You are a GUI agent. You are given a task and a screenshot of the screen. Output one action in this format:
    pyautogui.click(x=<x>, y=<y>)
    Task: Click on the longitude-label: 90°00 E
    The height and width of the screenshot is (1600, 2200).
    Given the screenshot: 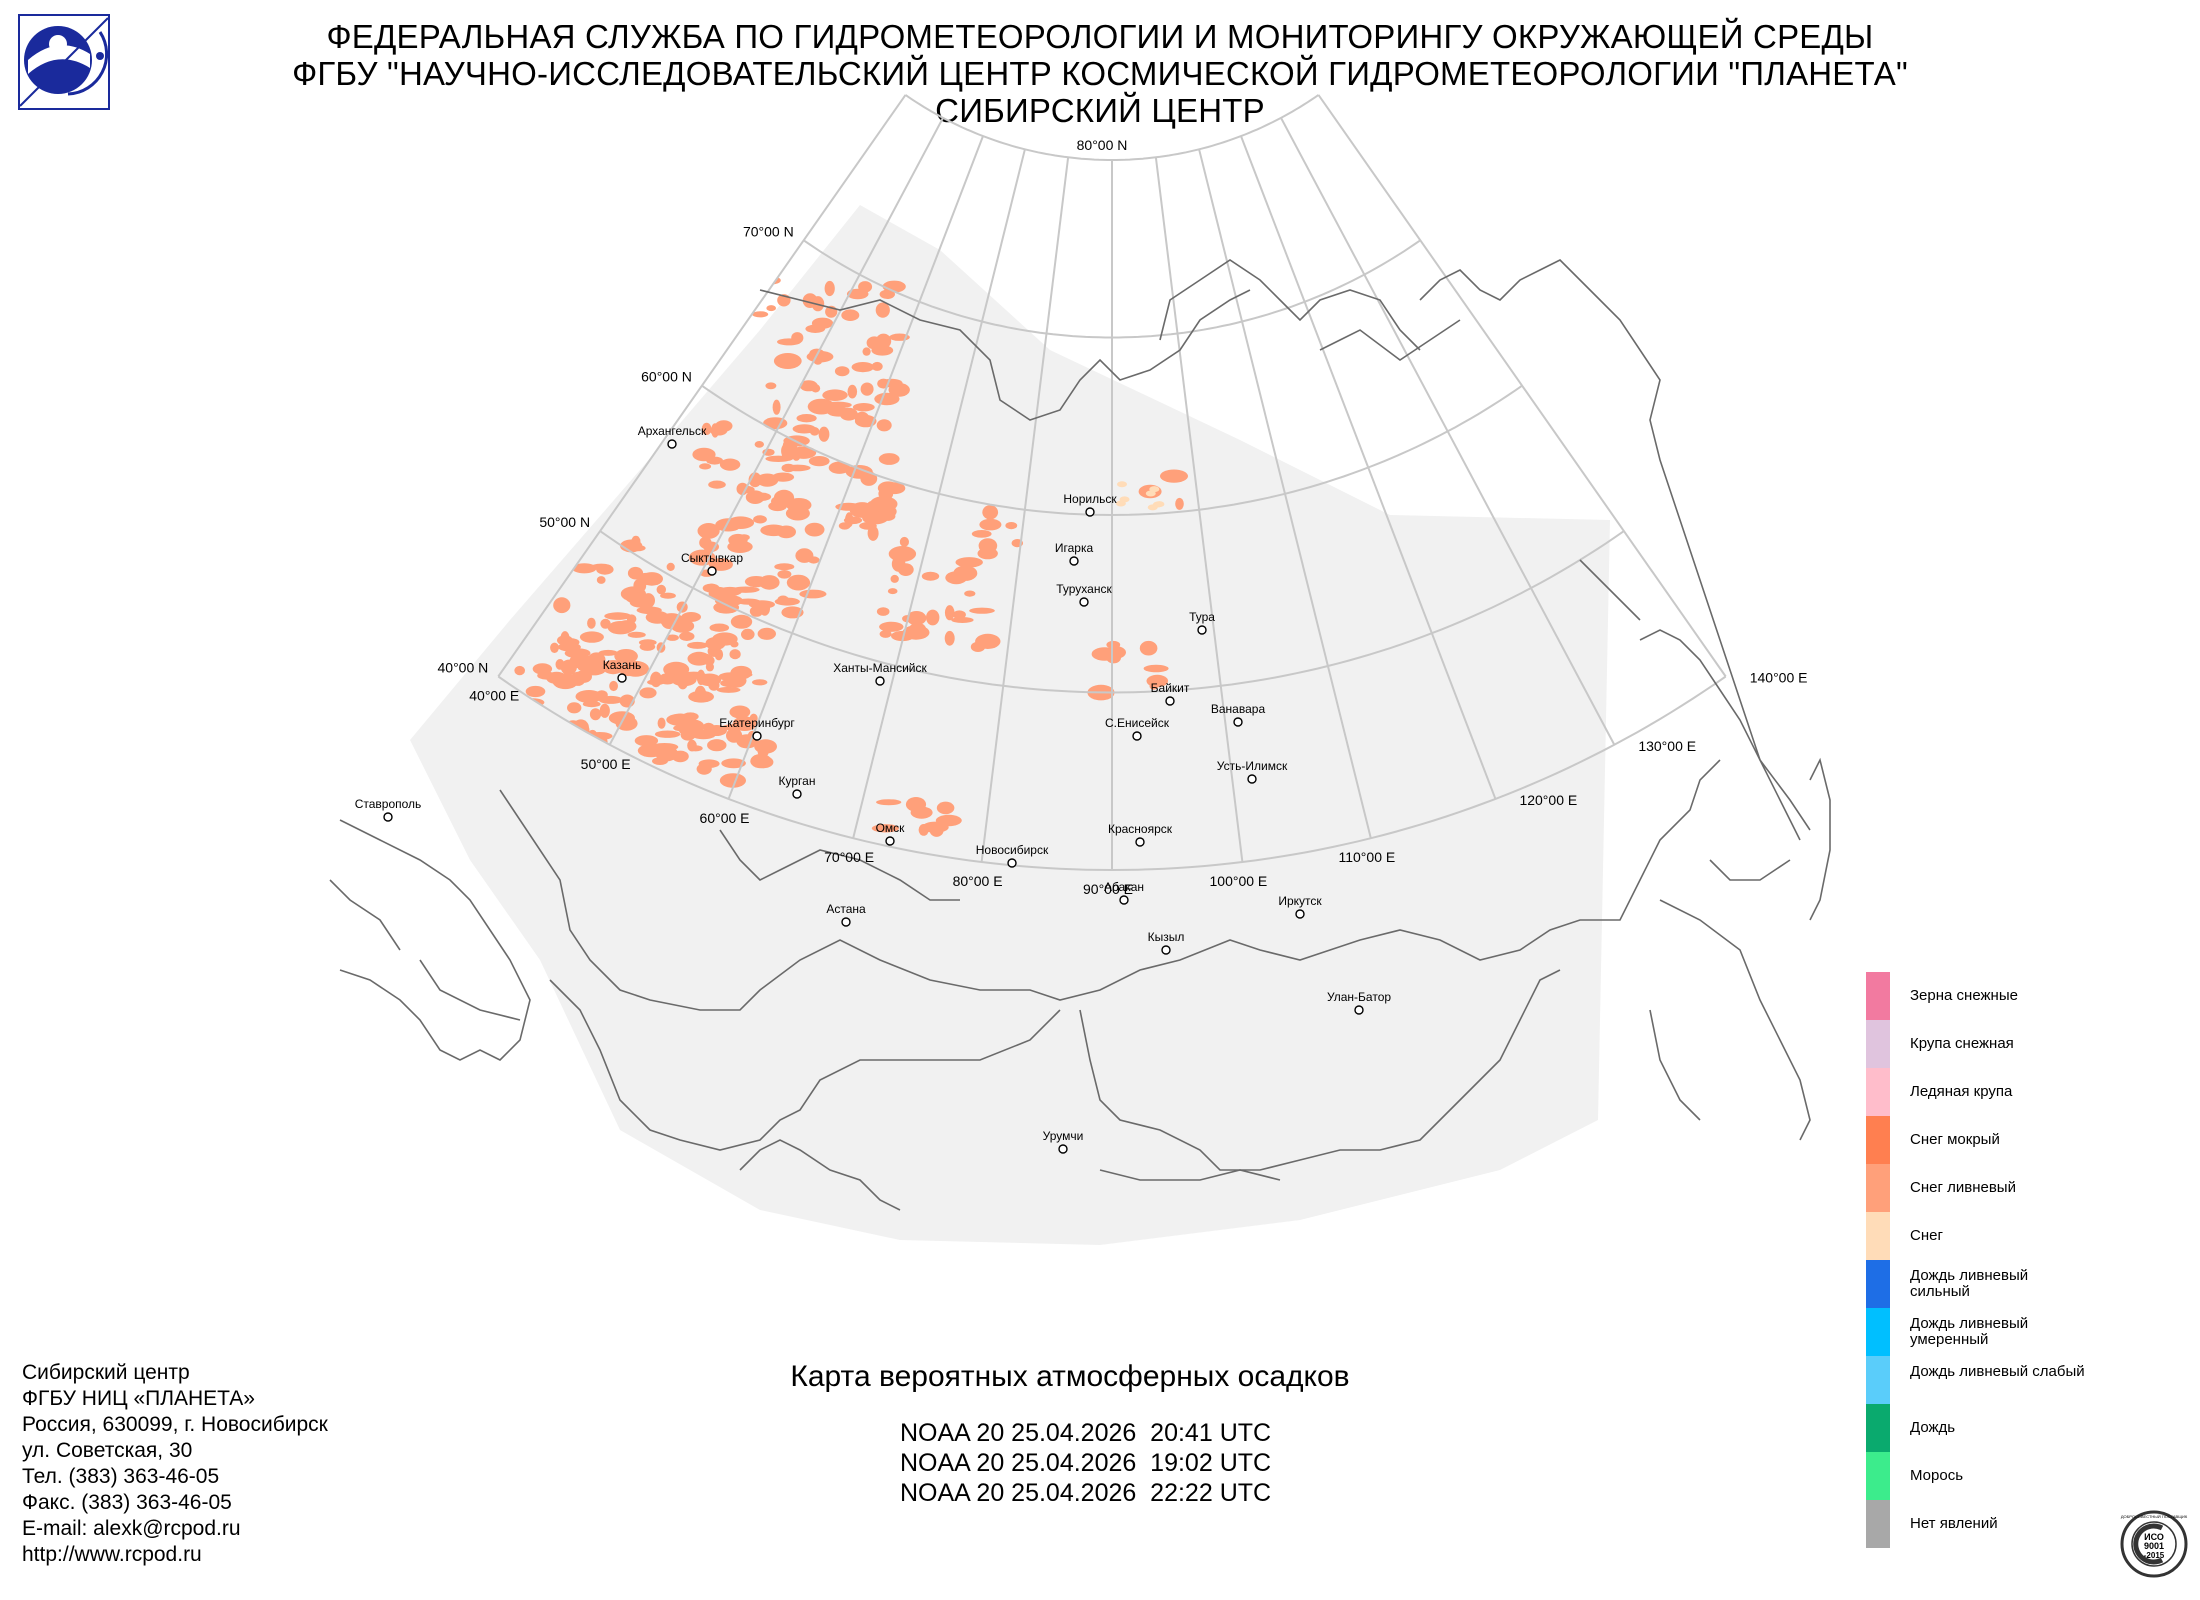 What is the action you would take?
    pyautogui.click(x=1108, y=889)
    